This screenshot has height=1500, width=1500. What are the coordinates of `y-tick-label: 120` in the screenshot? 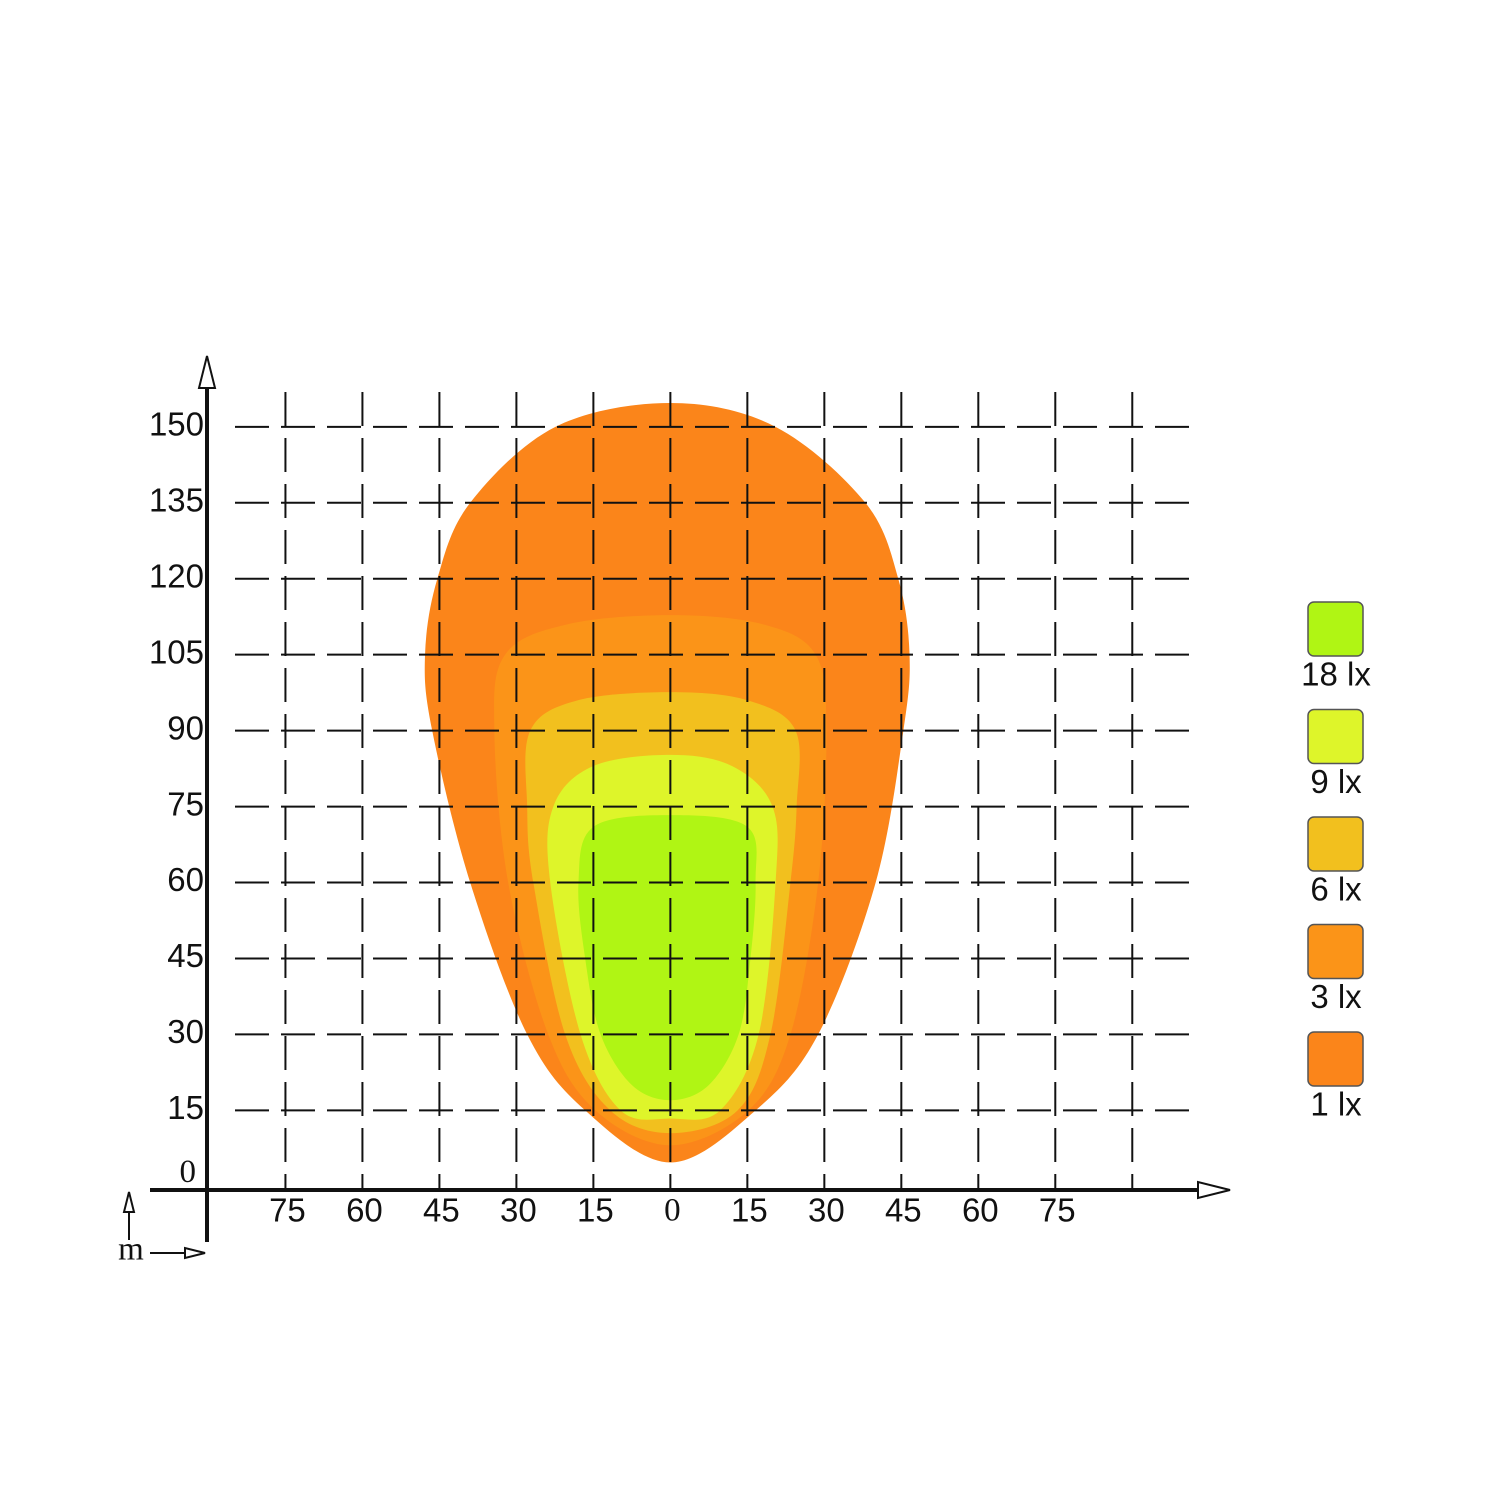 It's located at (176, 575).